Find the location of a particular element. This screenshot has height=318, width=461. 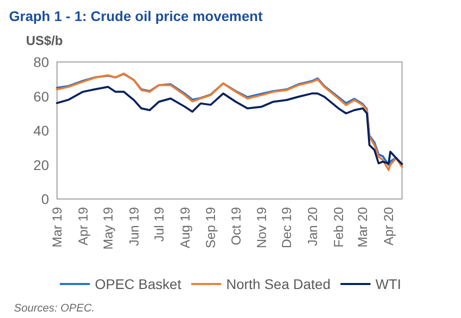

y-axis-title: US$/b is located at coordinates (44, 40).